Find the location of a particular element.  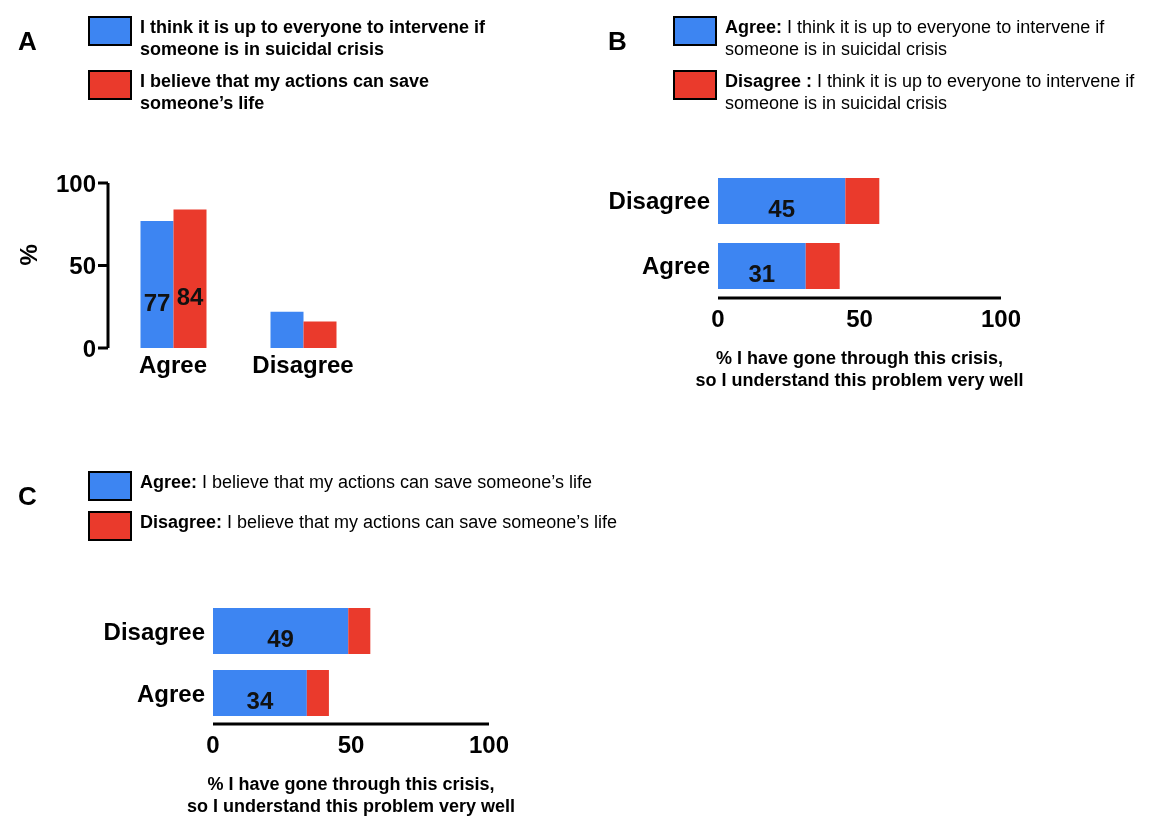

data-label: 77 is located at coordinates (157, 302).